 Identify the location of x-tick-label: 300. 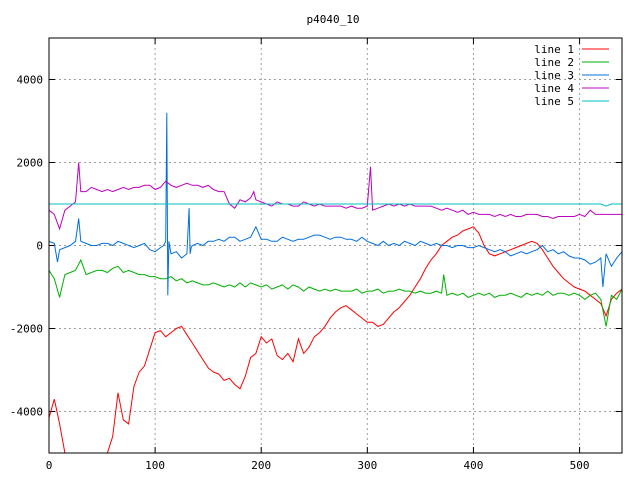
(367, 465).